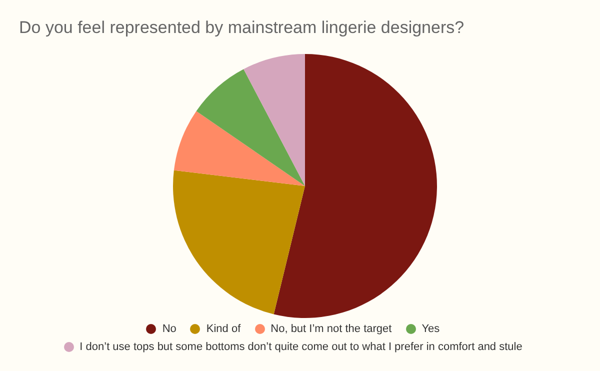 Image resolution: width=600 pixels, height=371 pixels. I want to click on legend-label: Yes, so click(430, 329).